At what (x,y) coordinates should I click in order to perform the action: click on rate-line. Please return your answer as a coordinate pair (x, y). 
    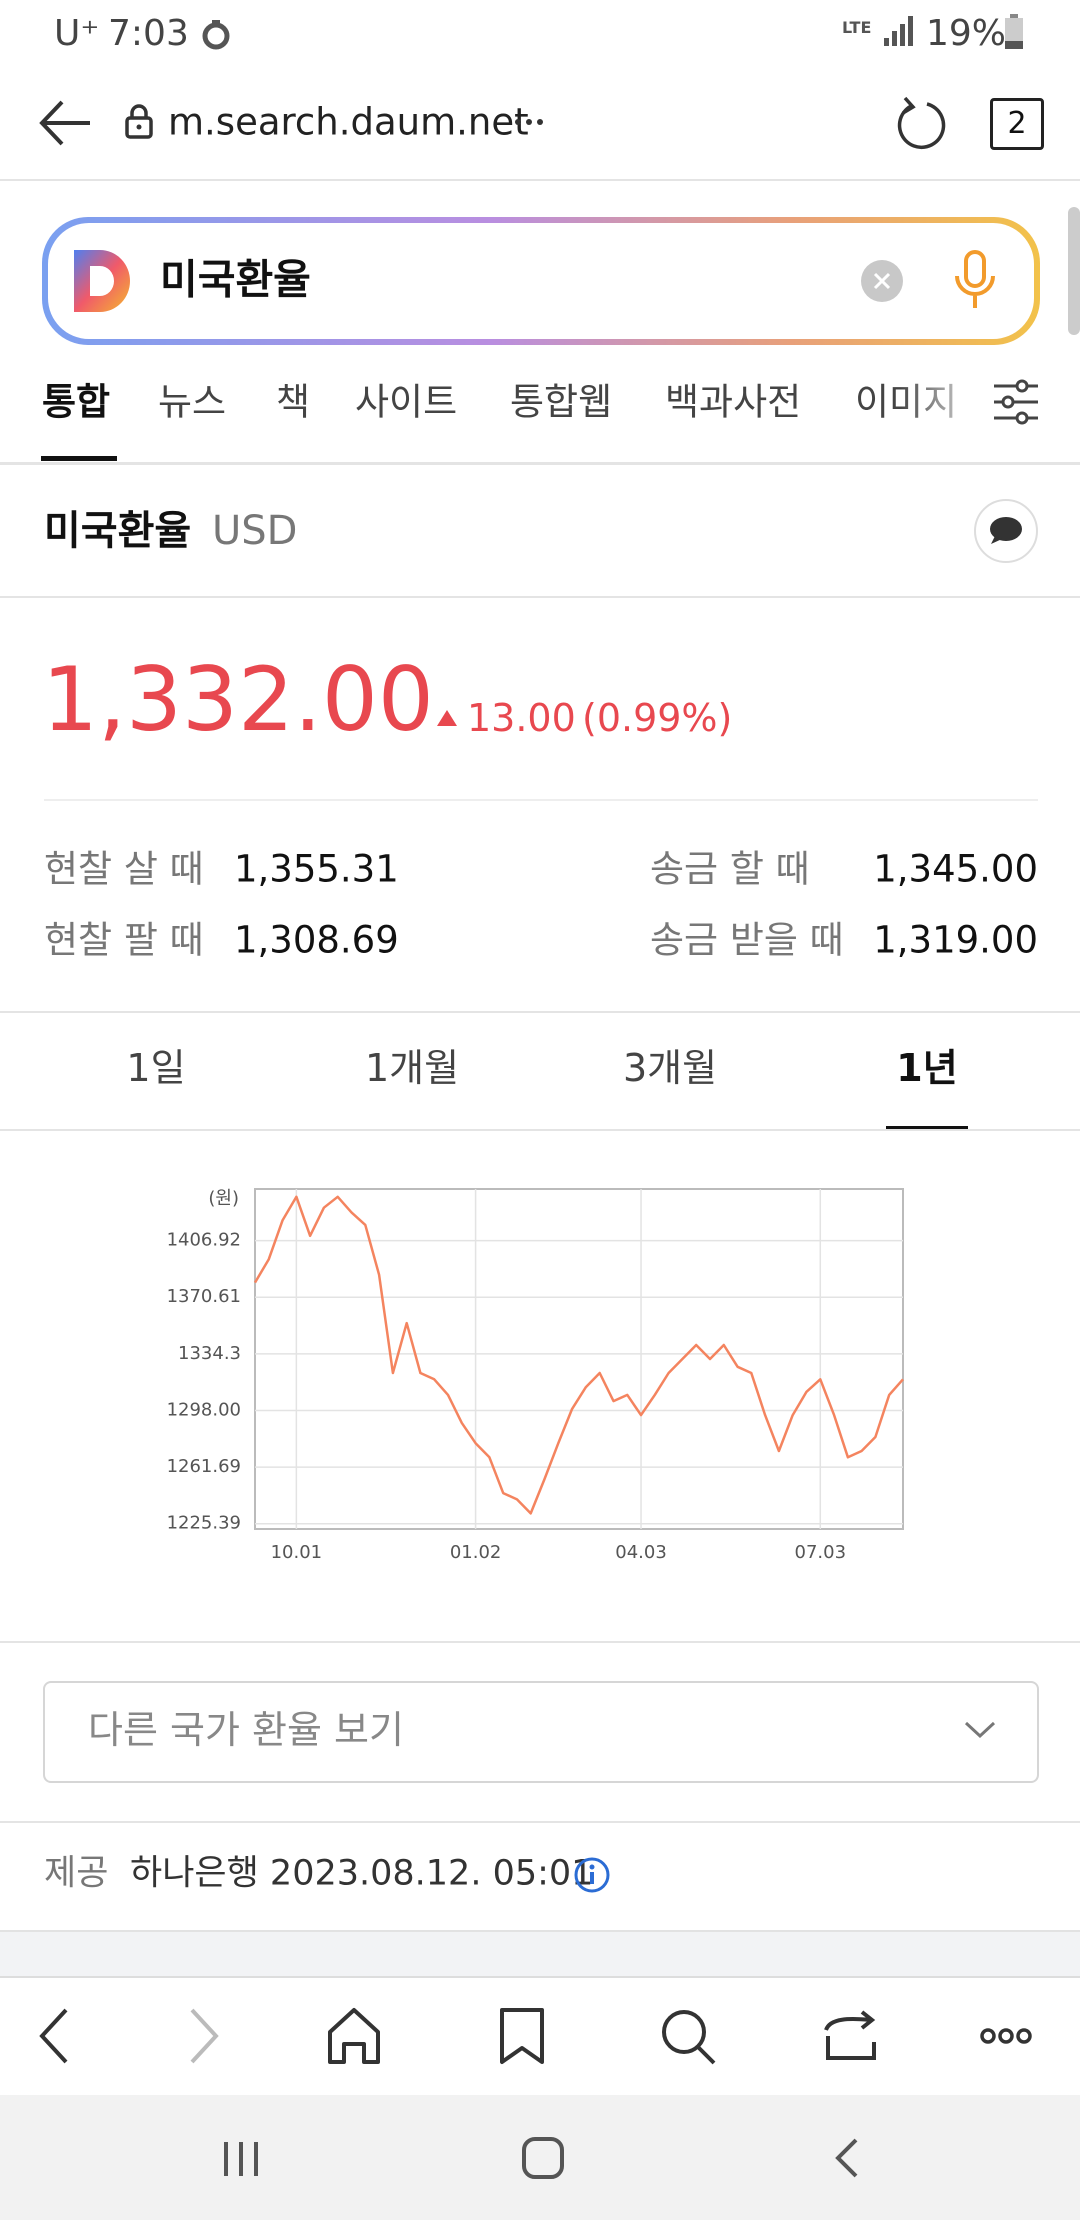
    Looking at the image, I should click on (578, 1355).